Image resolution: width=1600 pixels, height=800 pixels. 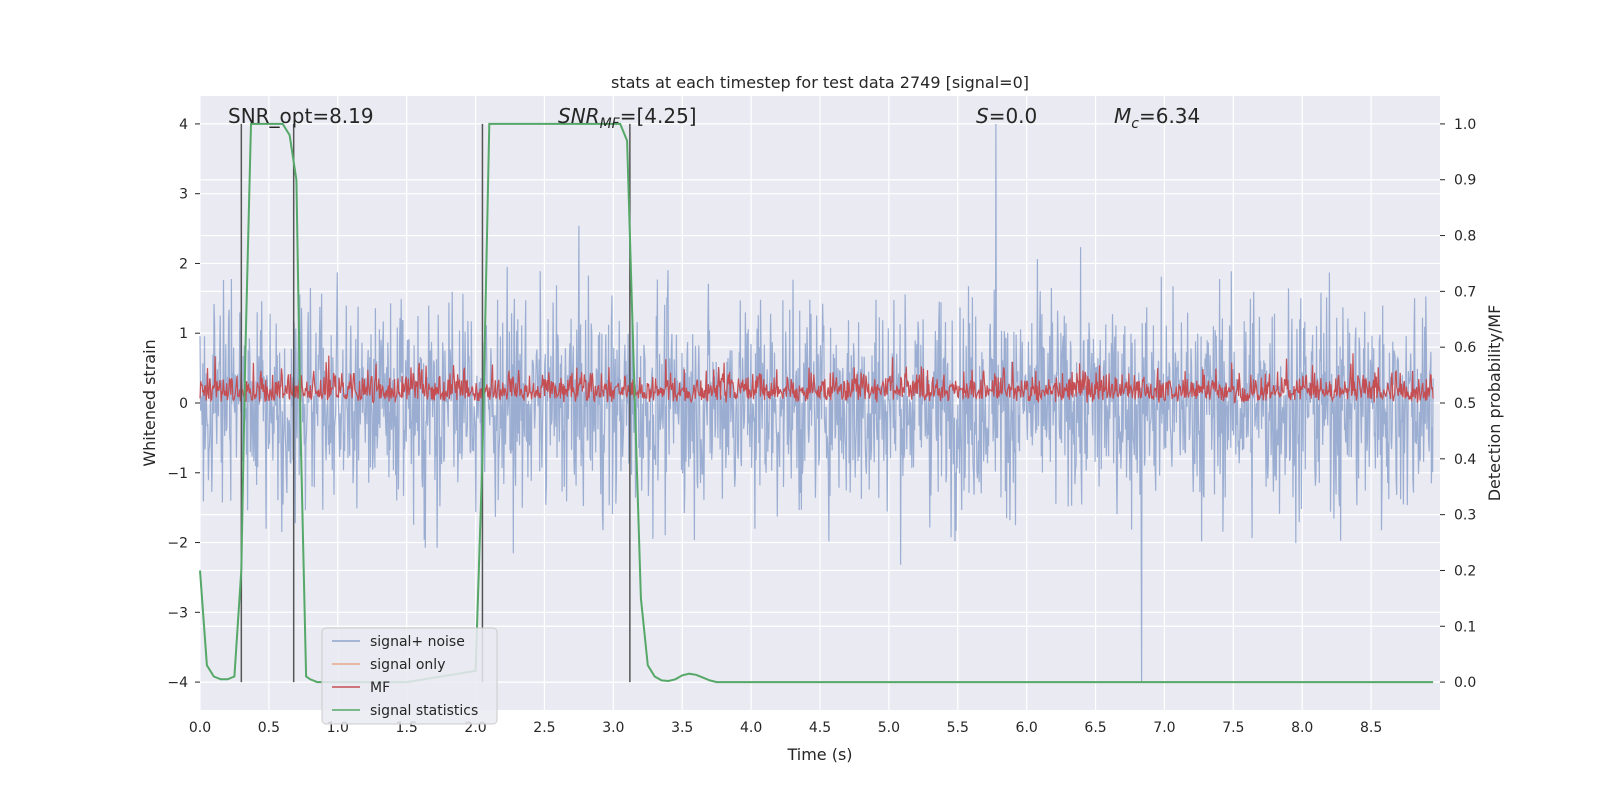 What do you see at coordinates (183, 264) in the screenshot?
I see `y-tick-label: 2` at bounding box center [183, 264].